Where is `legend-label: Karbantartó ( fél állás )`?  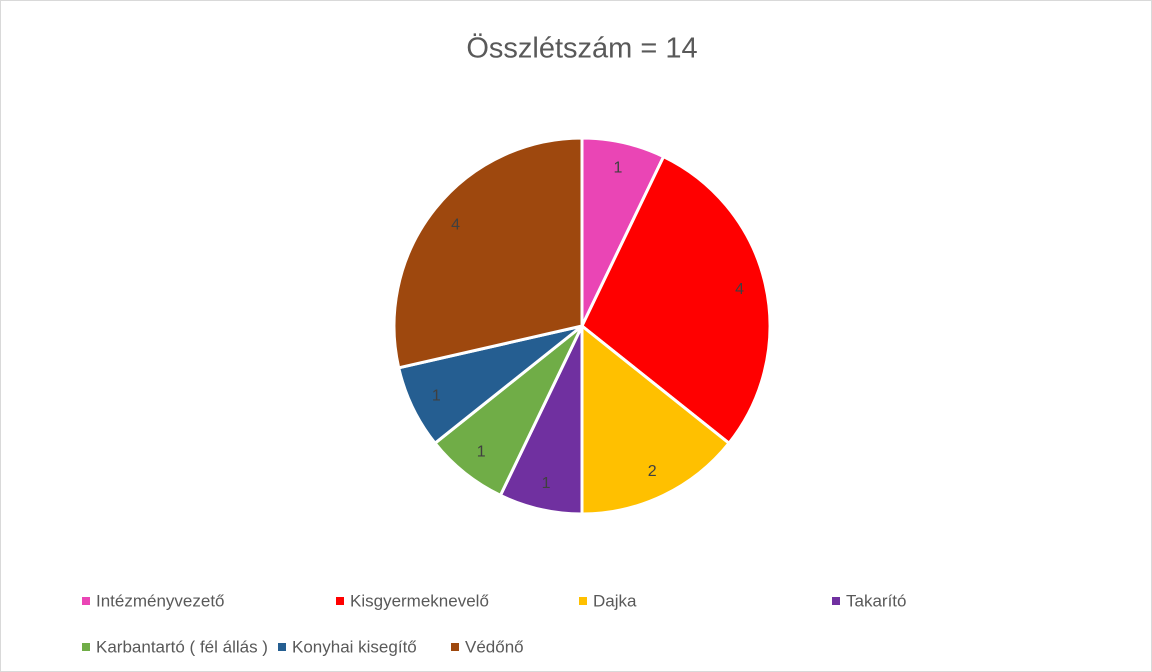
legend-label: Karbantartó ( fél állás ) is located at coordinates (182, 646).